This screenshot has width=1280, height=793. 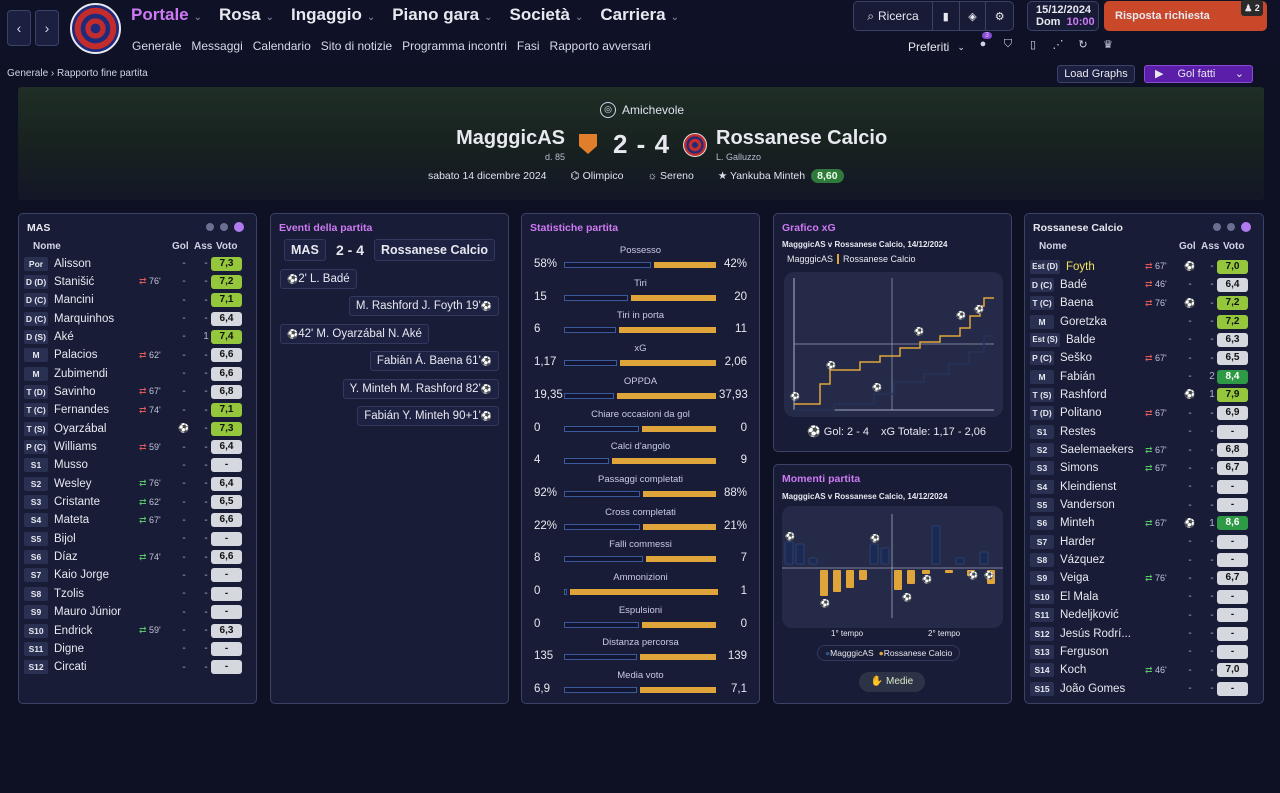 What do you see at coordinates (1144, 358) in the screenshot?
I see `player-row: P (C) Šeško ⇄ 67' - -6,5` at bounding box center [1144, 358].